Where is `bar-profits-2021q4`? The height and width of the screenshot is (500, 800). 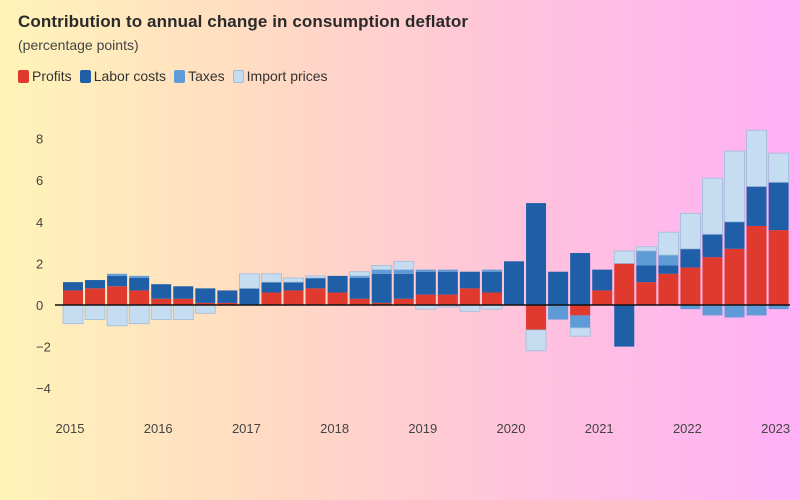
bar-profits-2021q4 is located at coordinates (668, 289).